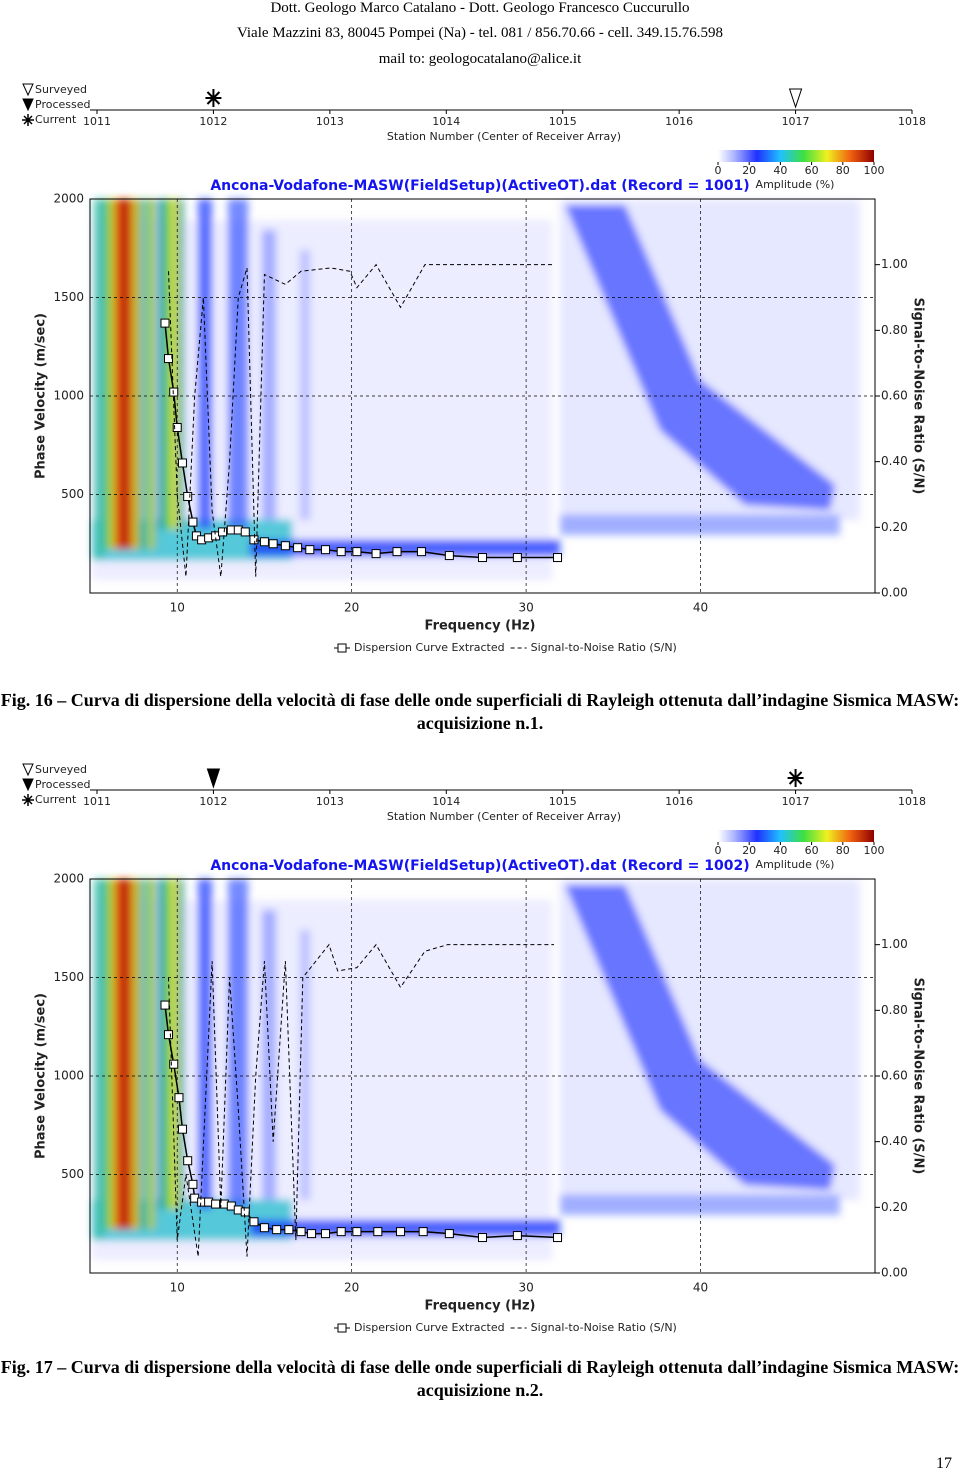 Image resolution: width=960 pixels, height=1473 pixels. Describe the element at coordinates (912, 121) in the screenshot. I see `station-tick-label: 1018` at that location.